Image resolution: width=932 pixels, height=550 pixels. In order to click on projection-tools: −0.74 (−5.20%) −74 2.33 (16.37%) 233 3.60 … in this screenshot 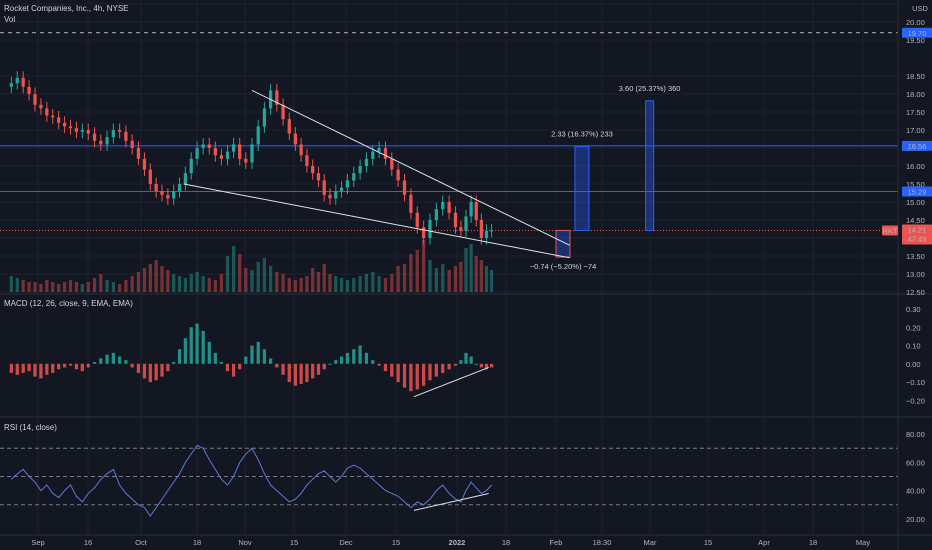, I will do `click(605, 177)`.